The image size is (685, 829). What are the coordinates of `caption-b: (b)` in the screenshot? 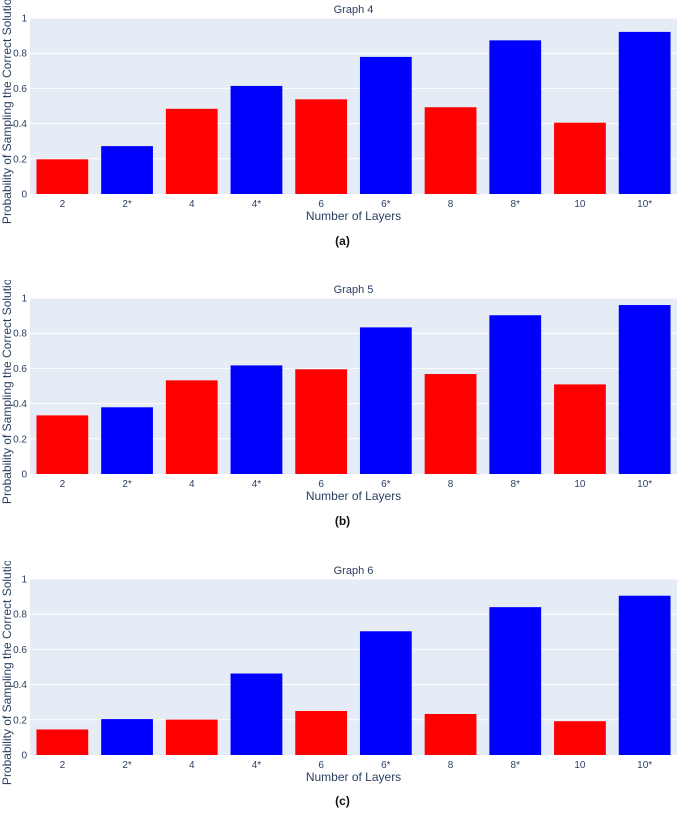 It's located at (342, 521).